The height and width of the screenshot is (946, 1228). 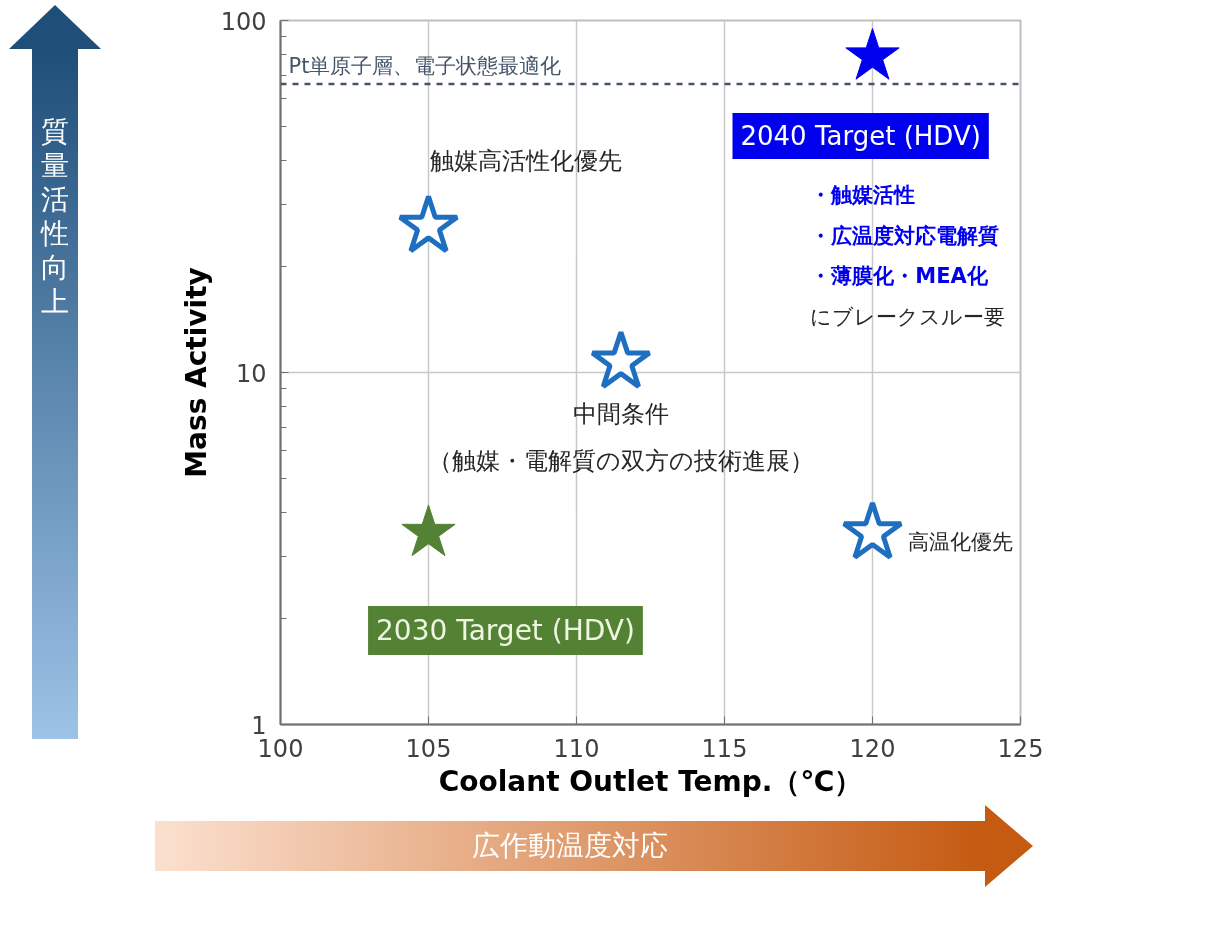 What do you see at coordinates (526, 160) in the screenshot?
I see `annotation: 触媒高活性化優先` at bounding box center [526, 160].